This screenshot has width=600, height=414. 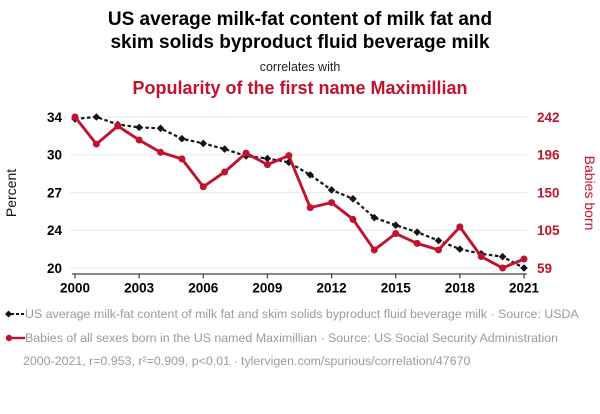 I want to click on y-tick-label-right: 105, so click(x=548, y=230).